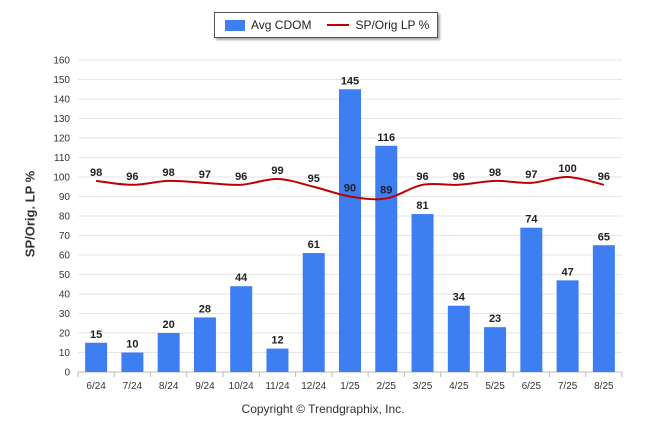 This screenshot has height=434, width=646. I want to click on y-tick-label: 20, so click(65, 334).